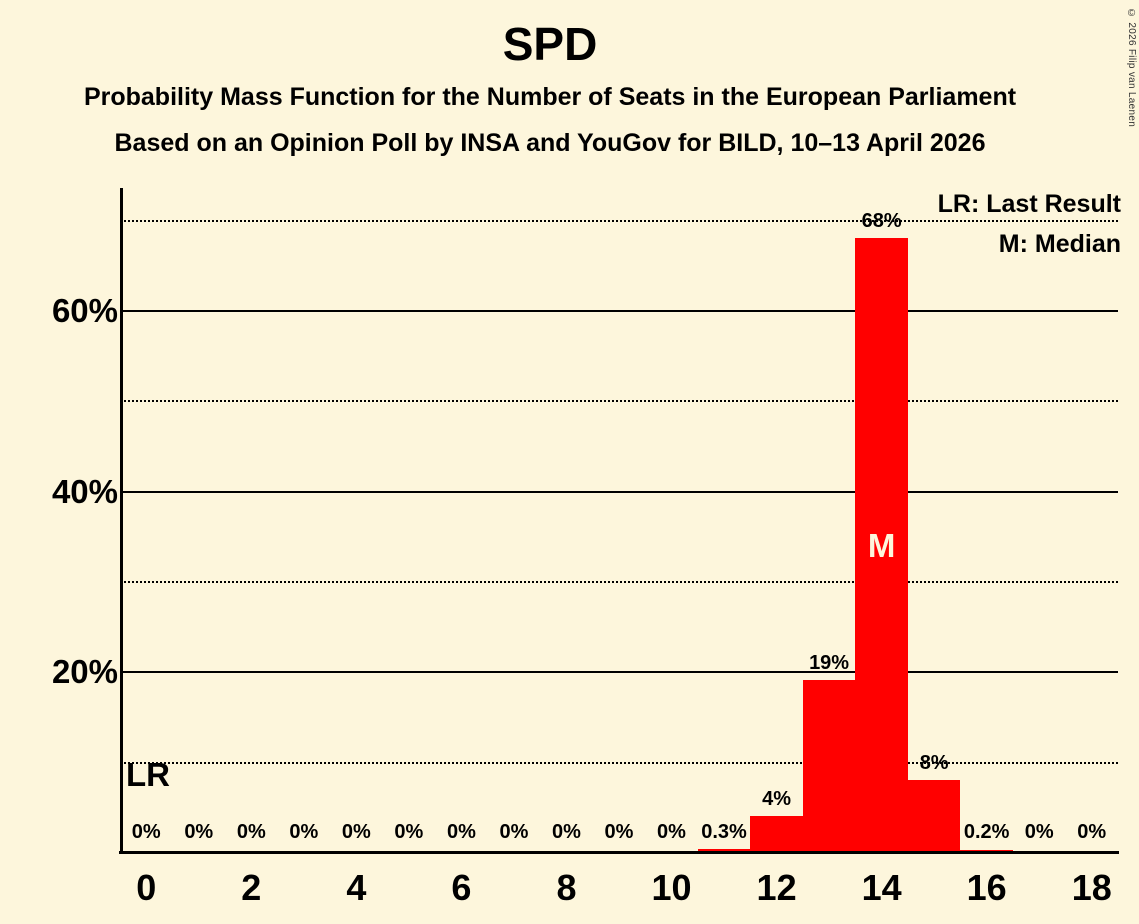 The image size is (1139, 924). Describe the element at coordinates (777, 798) in the screenshot. I see `bar-value-label: 4%` at that location.